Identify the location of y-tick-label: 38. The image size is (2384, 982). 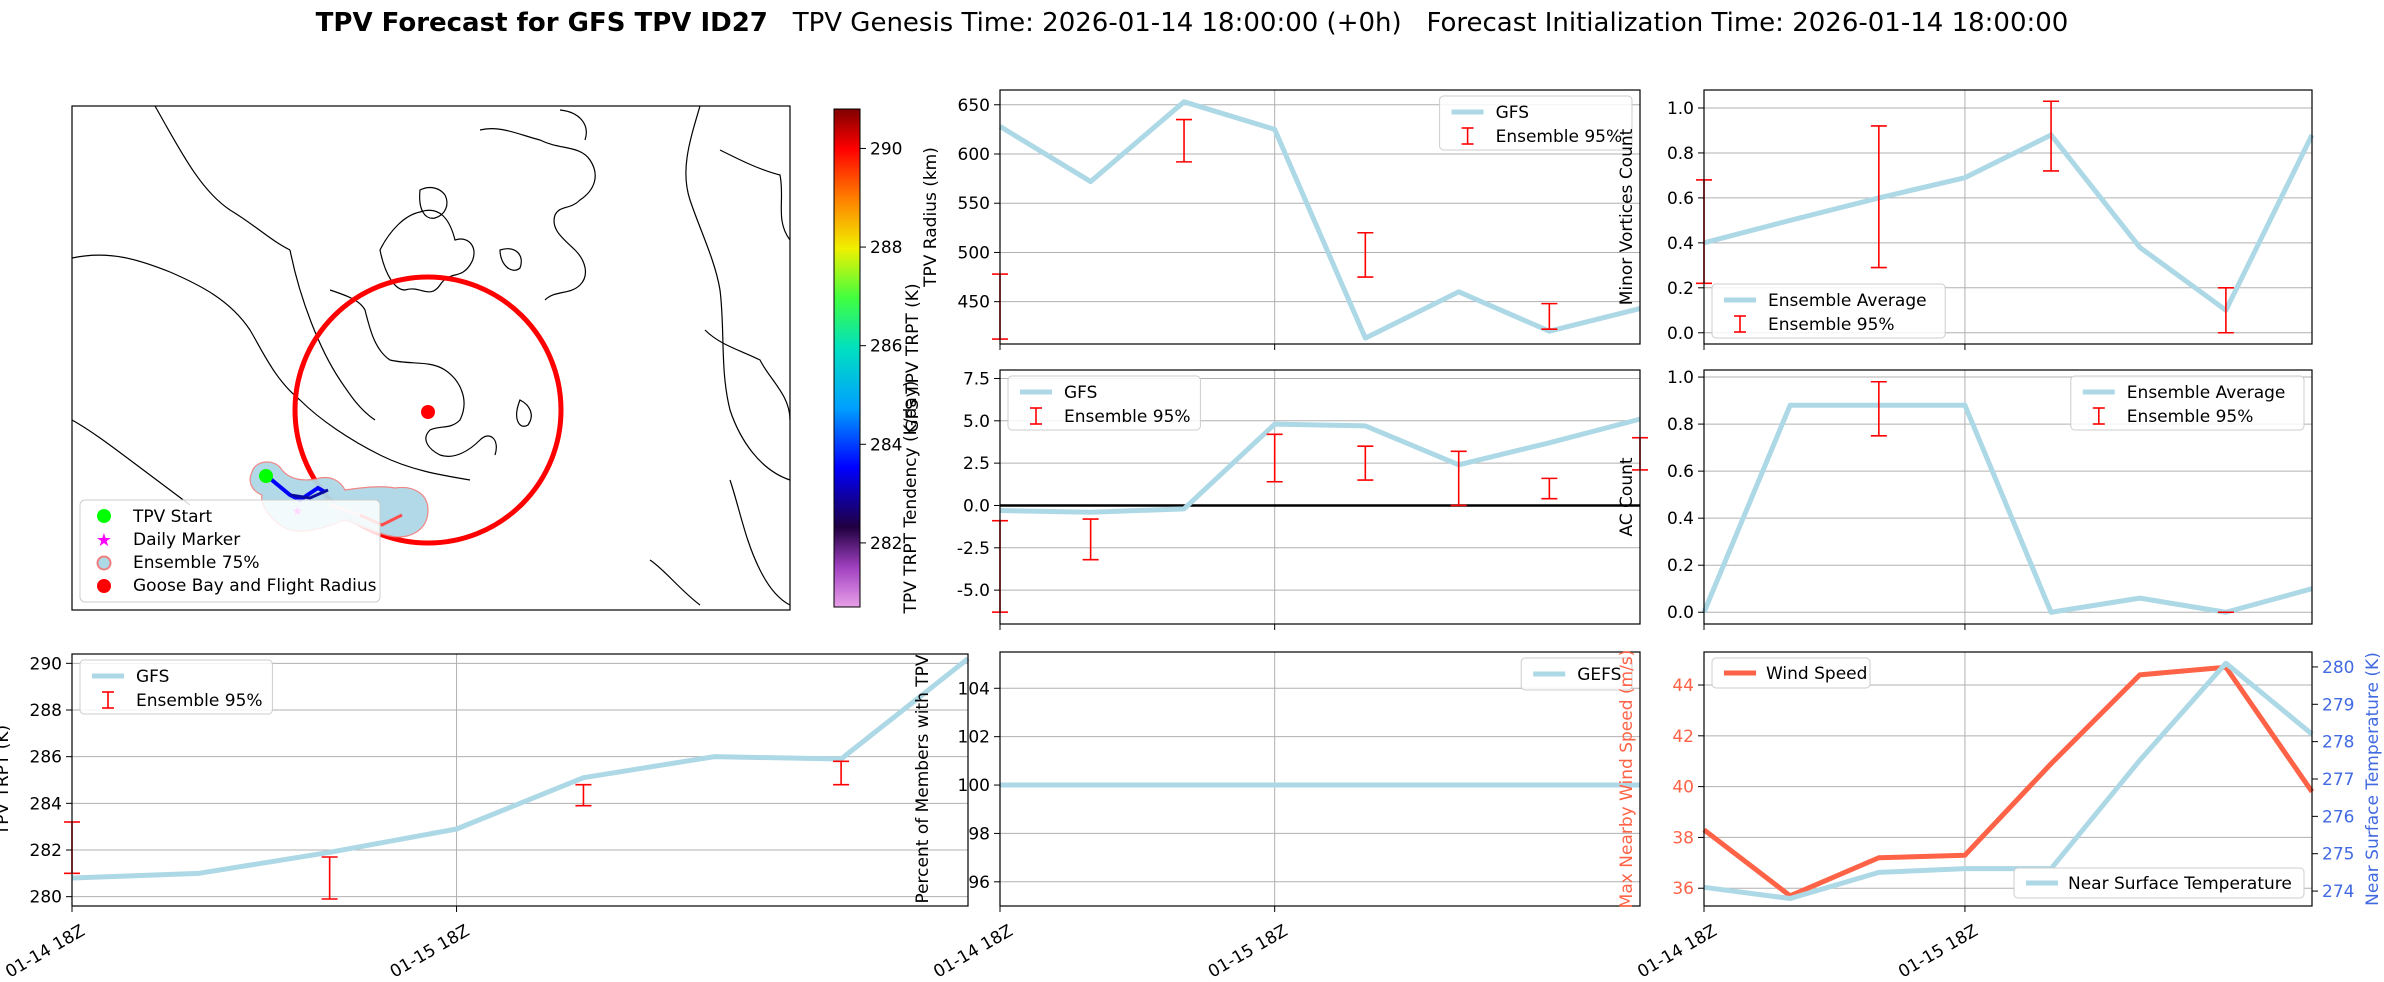
(1683, 838).